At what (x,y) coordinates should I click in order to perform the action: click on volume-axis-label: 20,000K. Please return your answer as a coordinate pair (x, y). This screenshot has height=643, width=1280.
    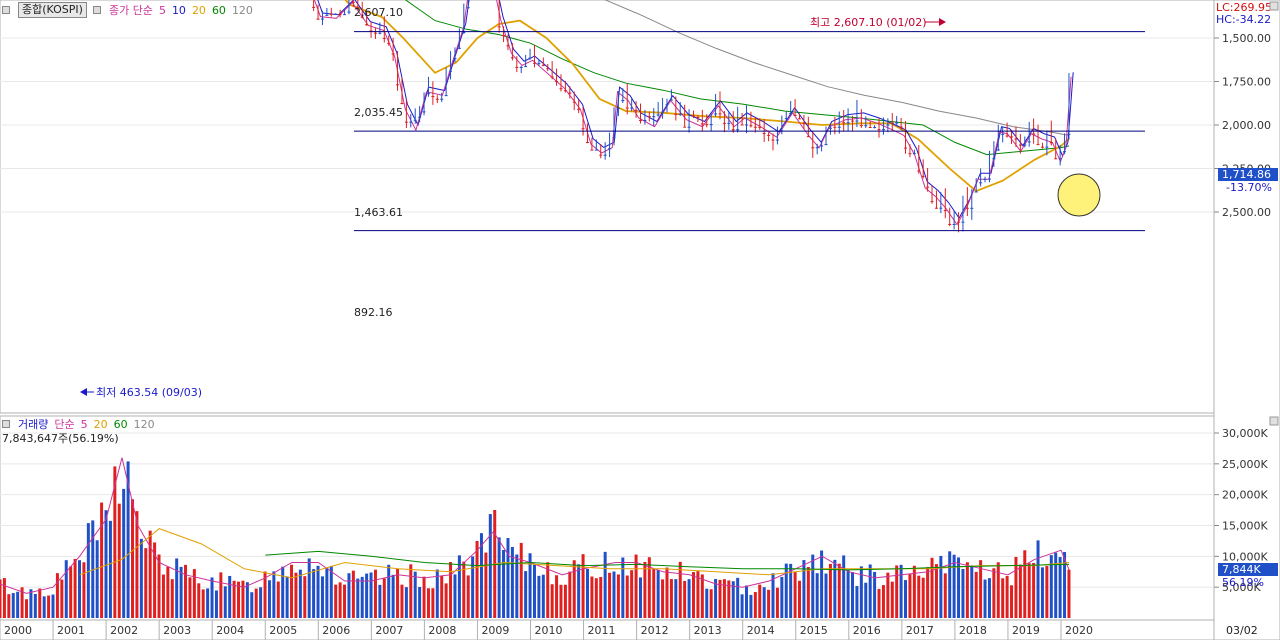
    Looking at the image, I should click on (1245, 495).